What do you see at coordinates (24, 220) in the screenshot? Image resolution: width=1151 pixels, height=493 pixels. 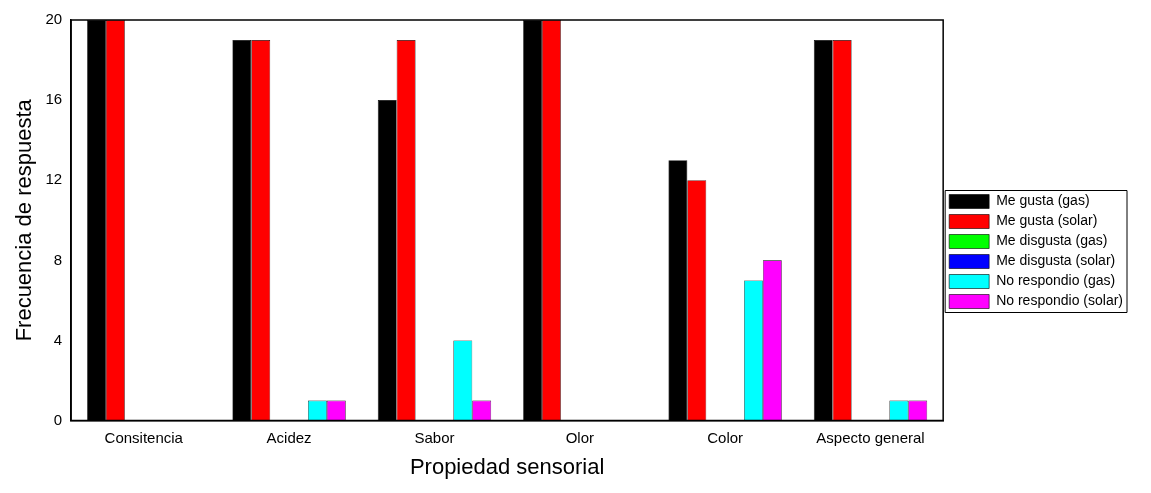 I see `y-axis-title: Frecuencia de respuesta` at bounding box center [24, 220].